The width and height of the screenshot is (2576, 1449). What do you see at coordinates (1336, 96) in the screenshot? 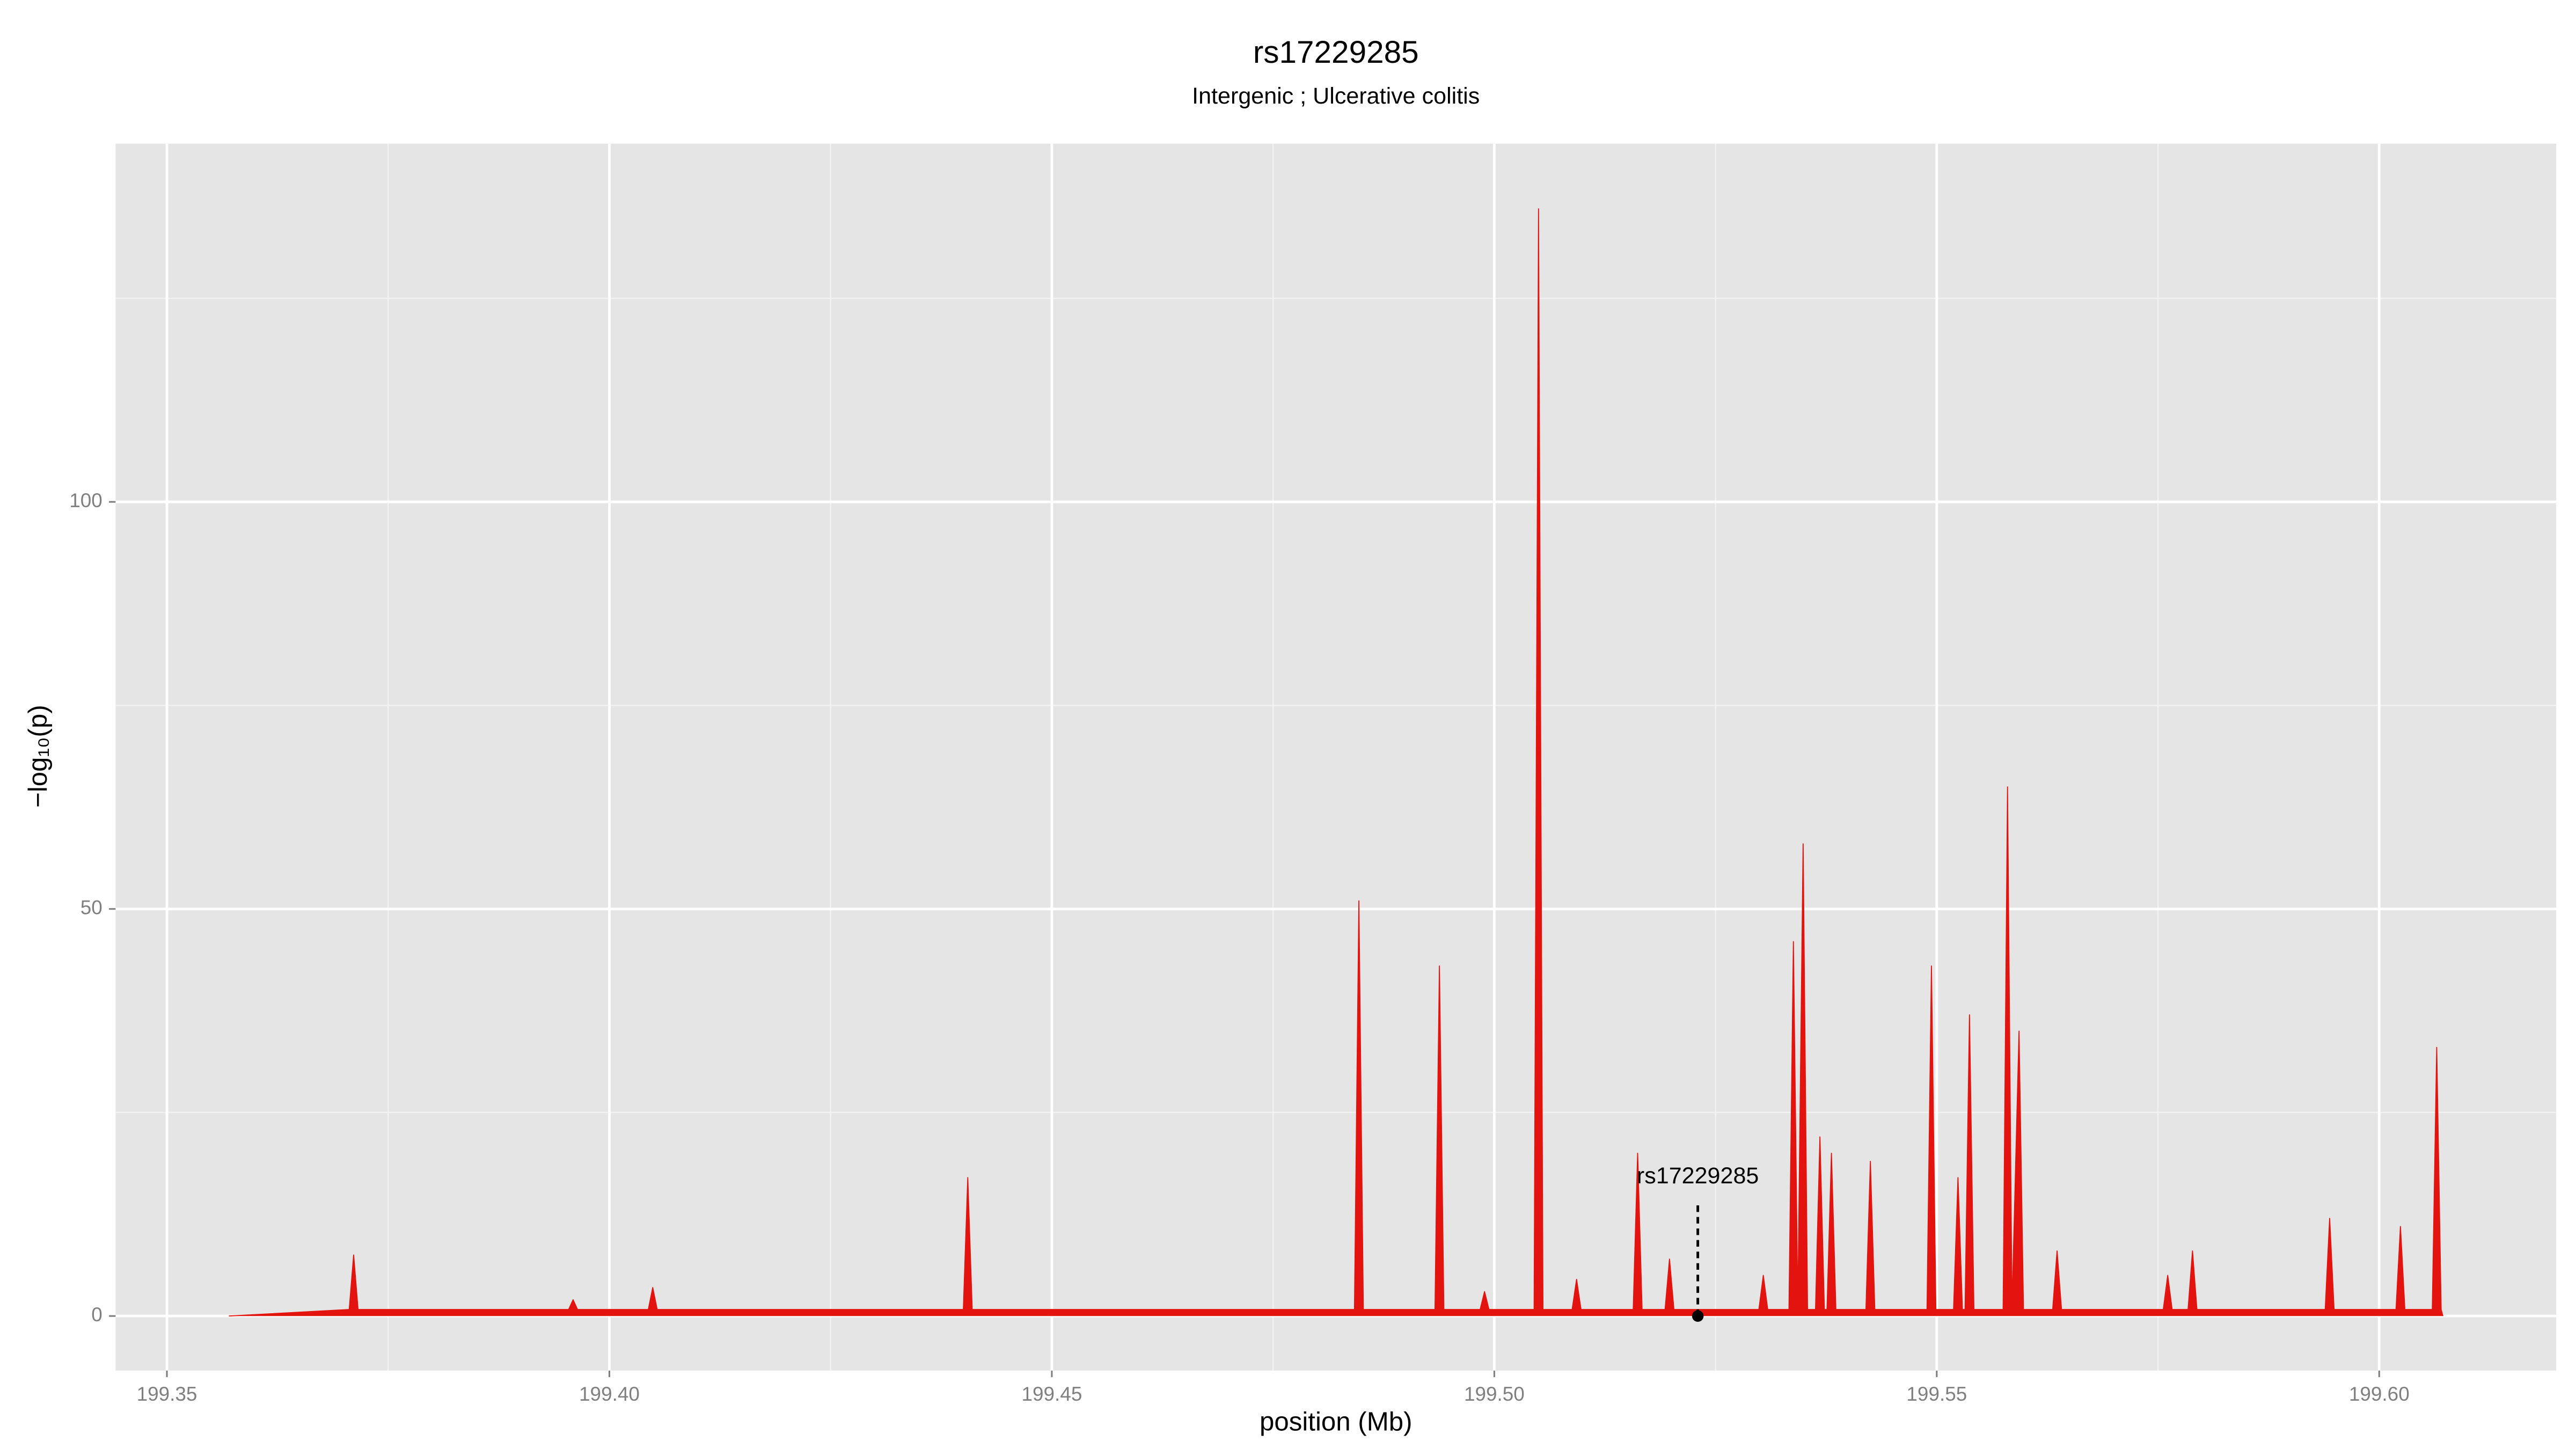
I see `chart-subtitle: Intergenic ; Ulcerative colitis` at bounding box center [1336, 96].